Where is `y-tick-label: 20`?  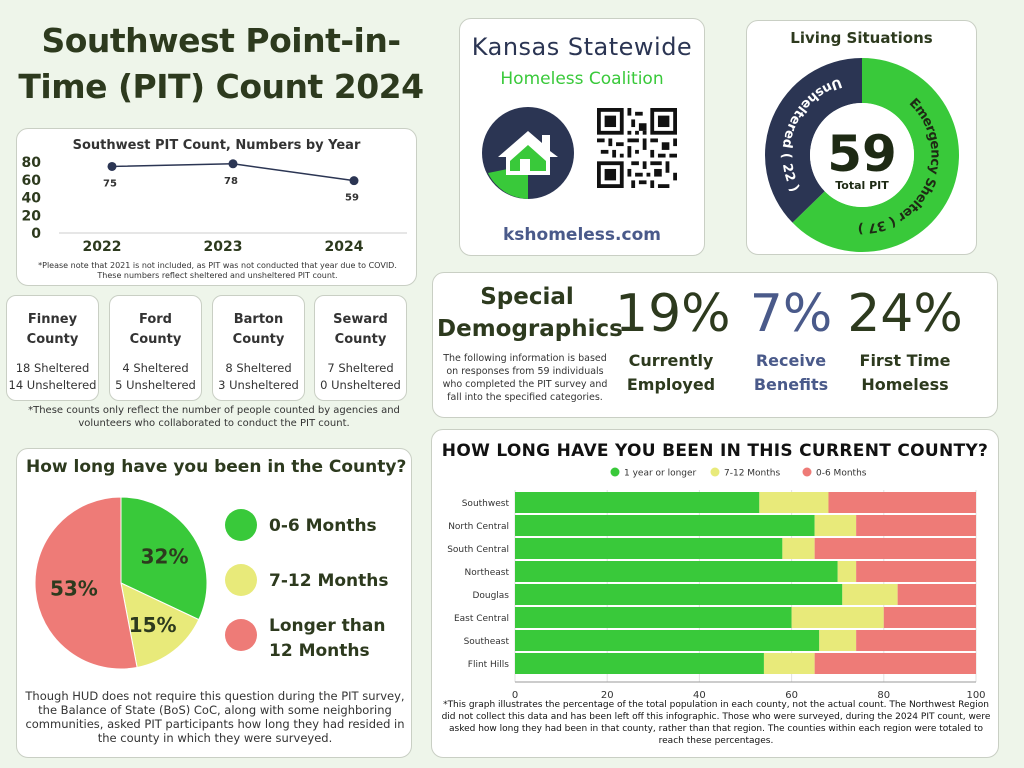 y-tick-label: 20 is located at coordinates (32, 216).